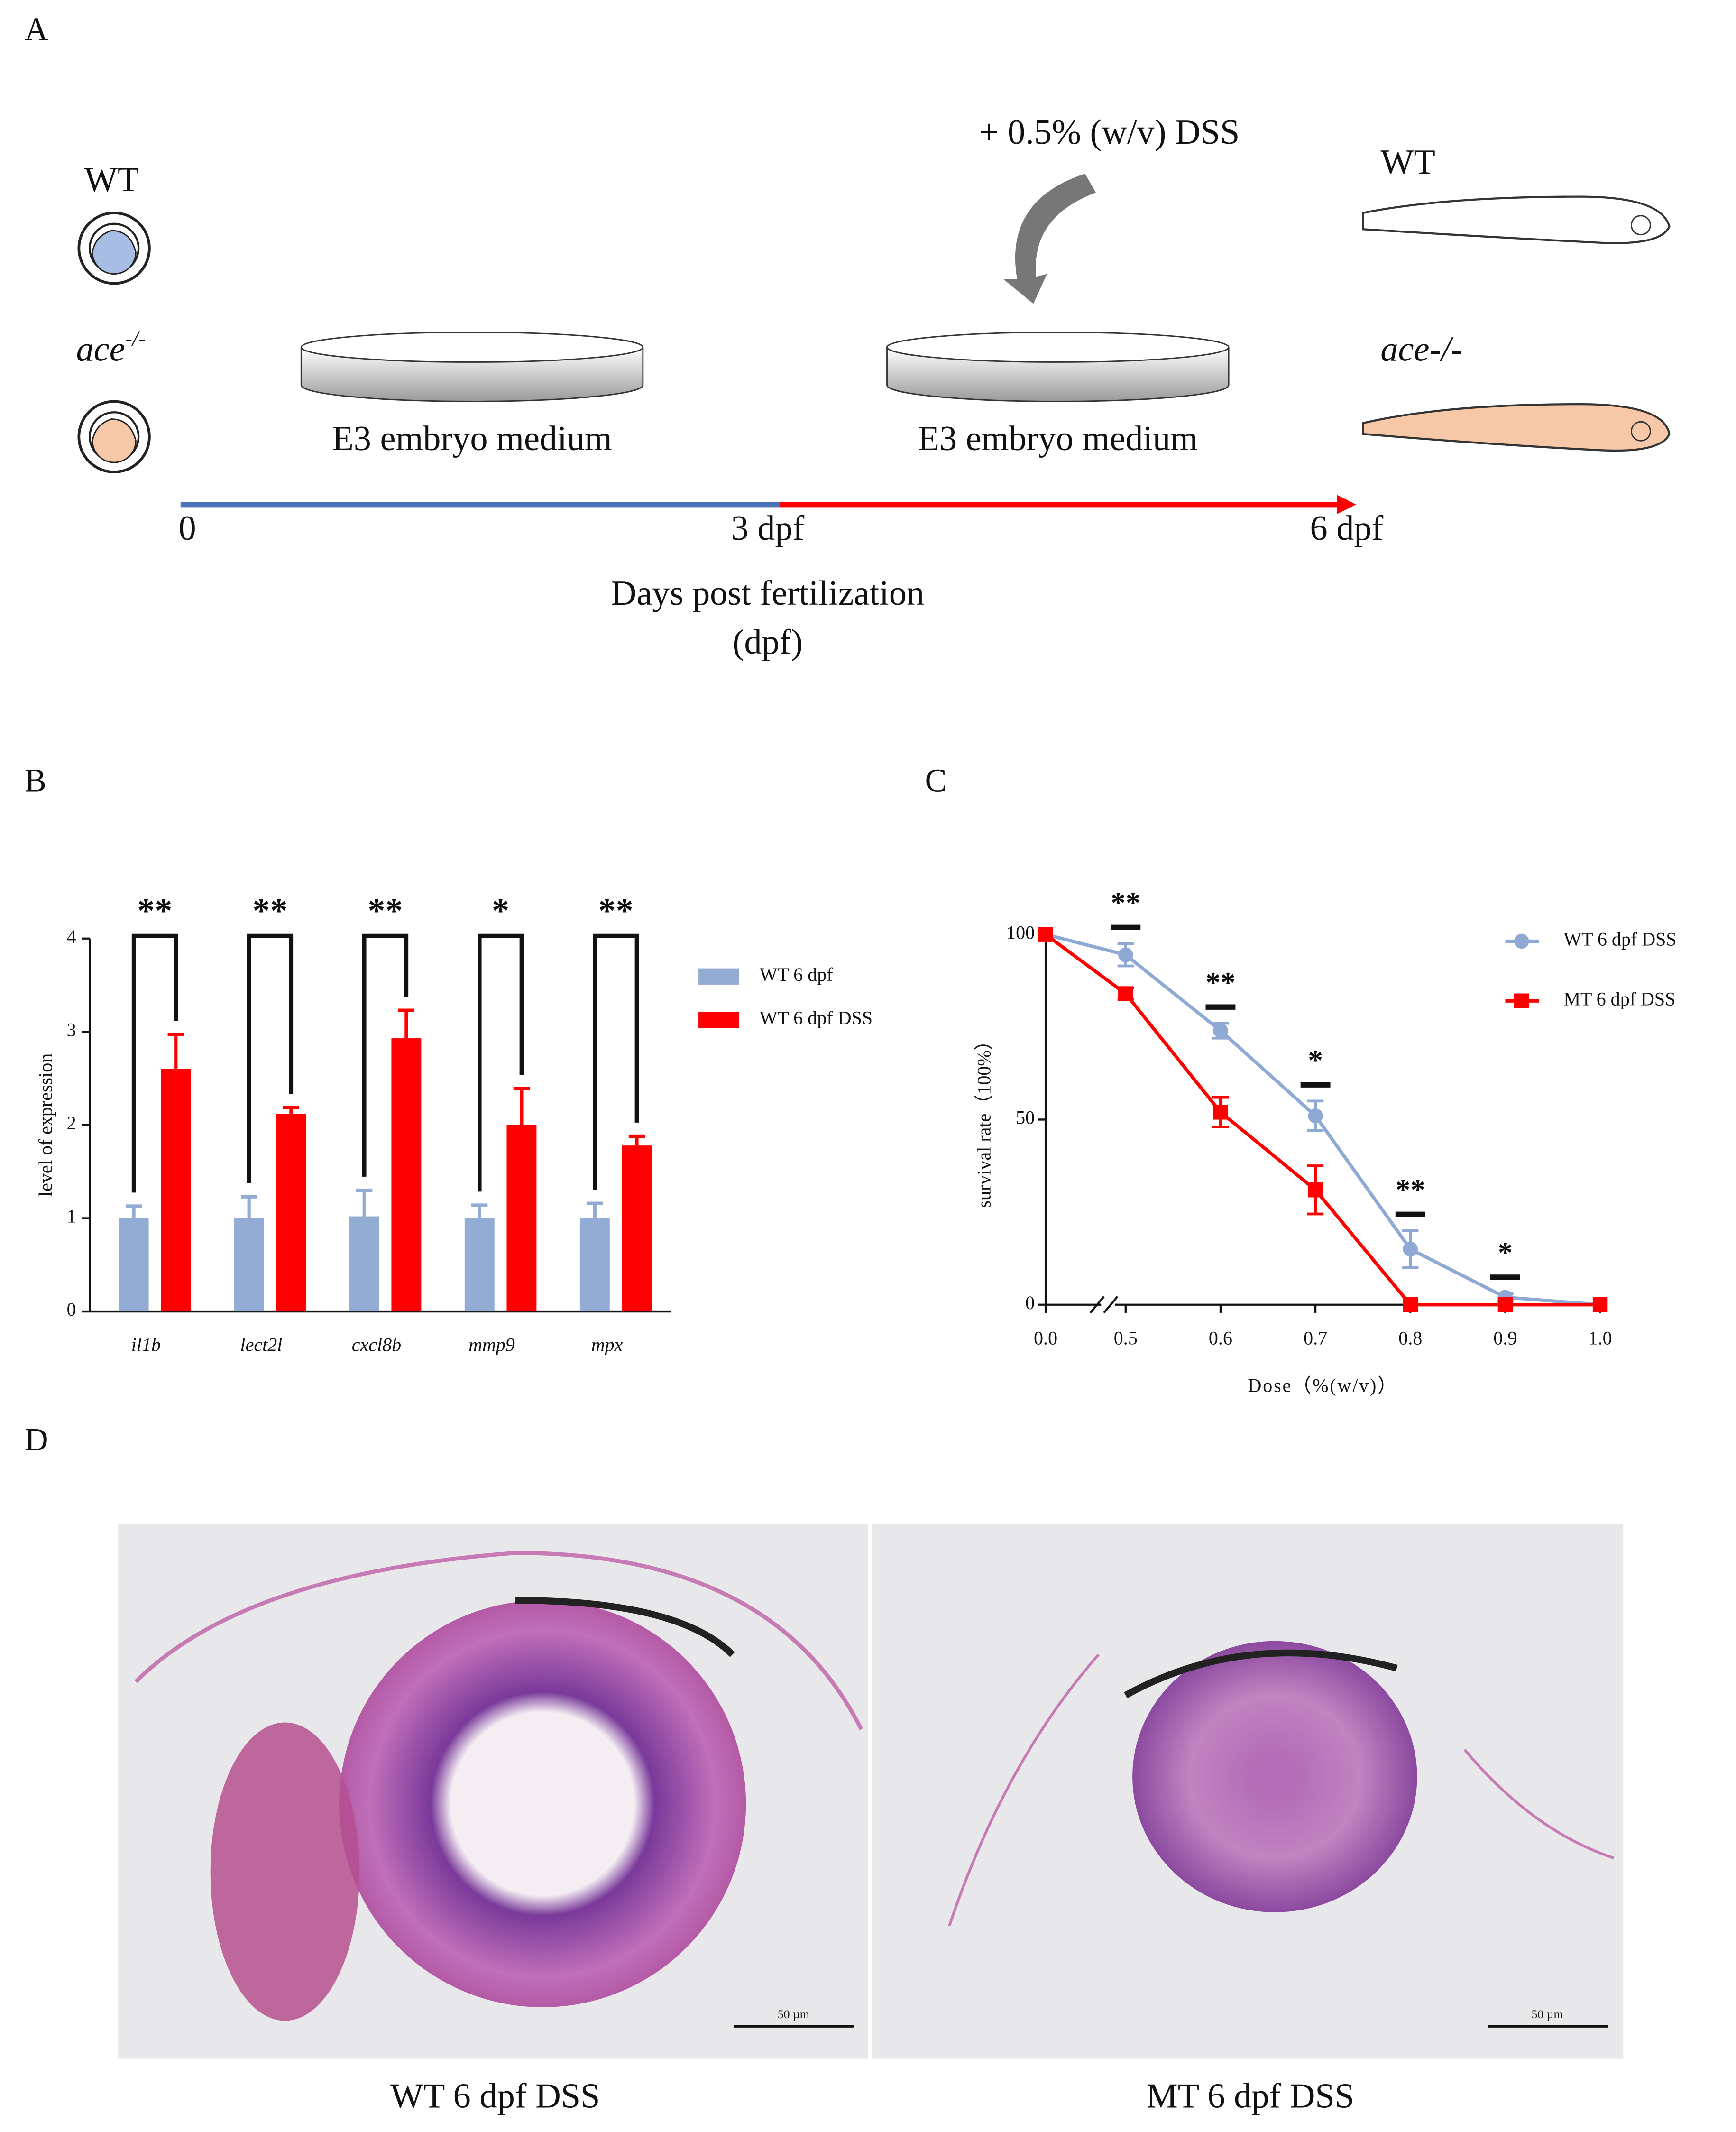  What do you see at coordinates (1410, 1338) in the screenshot?
I see `x-tick-label: 0.8` at bounding box center [1410, 1338].